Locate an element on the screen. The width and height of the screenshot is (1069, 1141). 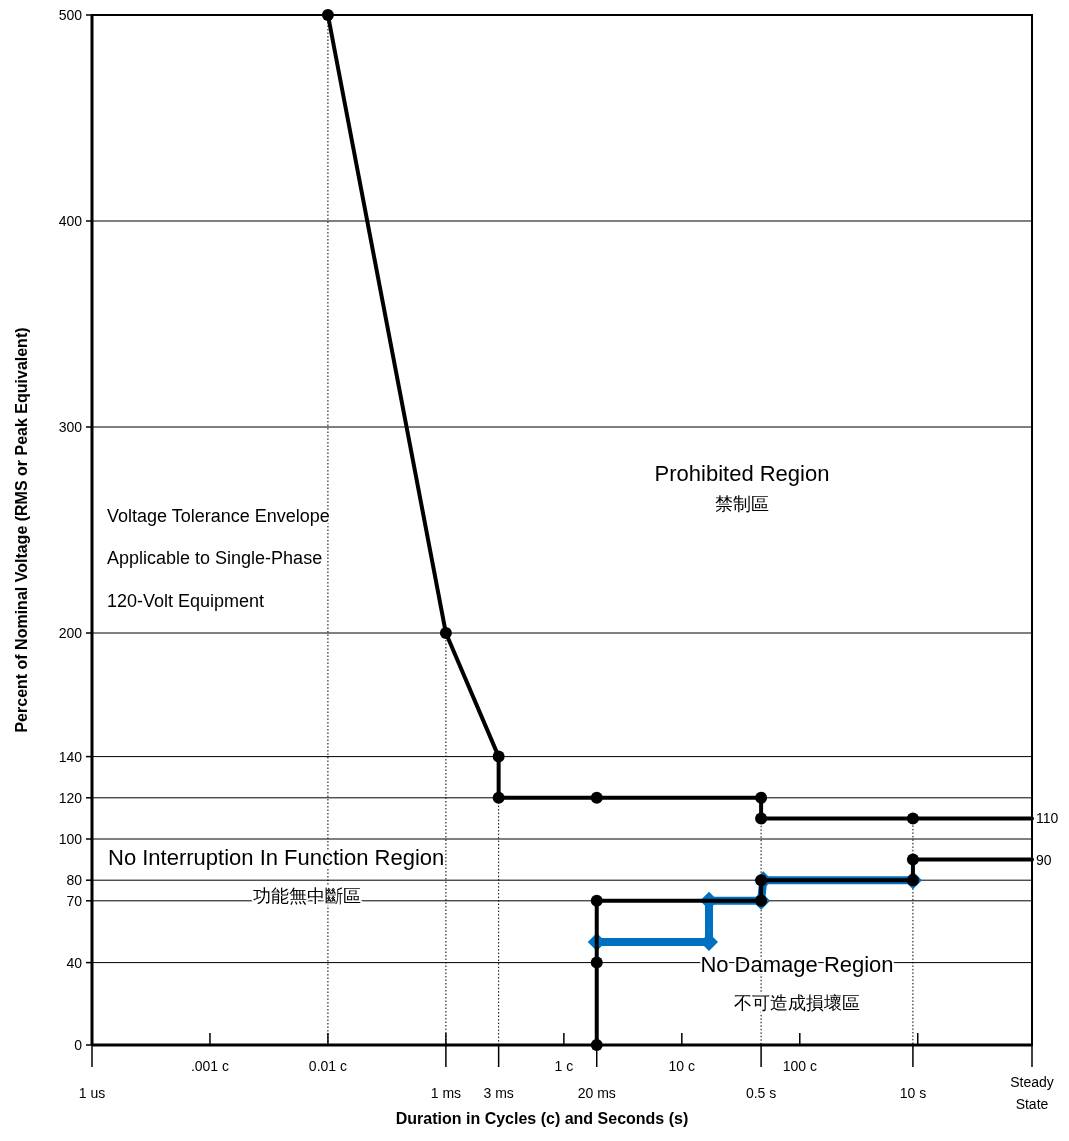
annotation: 110 is located at coordinates (1047, 818).